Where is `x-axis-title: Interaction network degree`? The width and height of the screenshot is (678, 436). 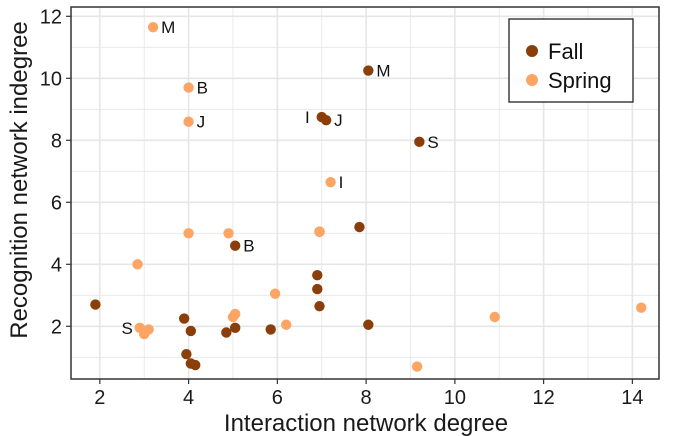 x-axis-title: Interaction network degree is located at coordinates (366, 423).